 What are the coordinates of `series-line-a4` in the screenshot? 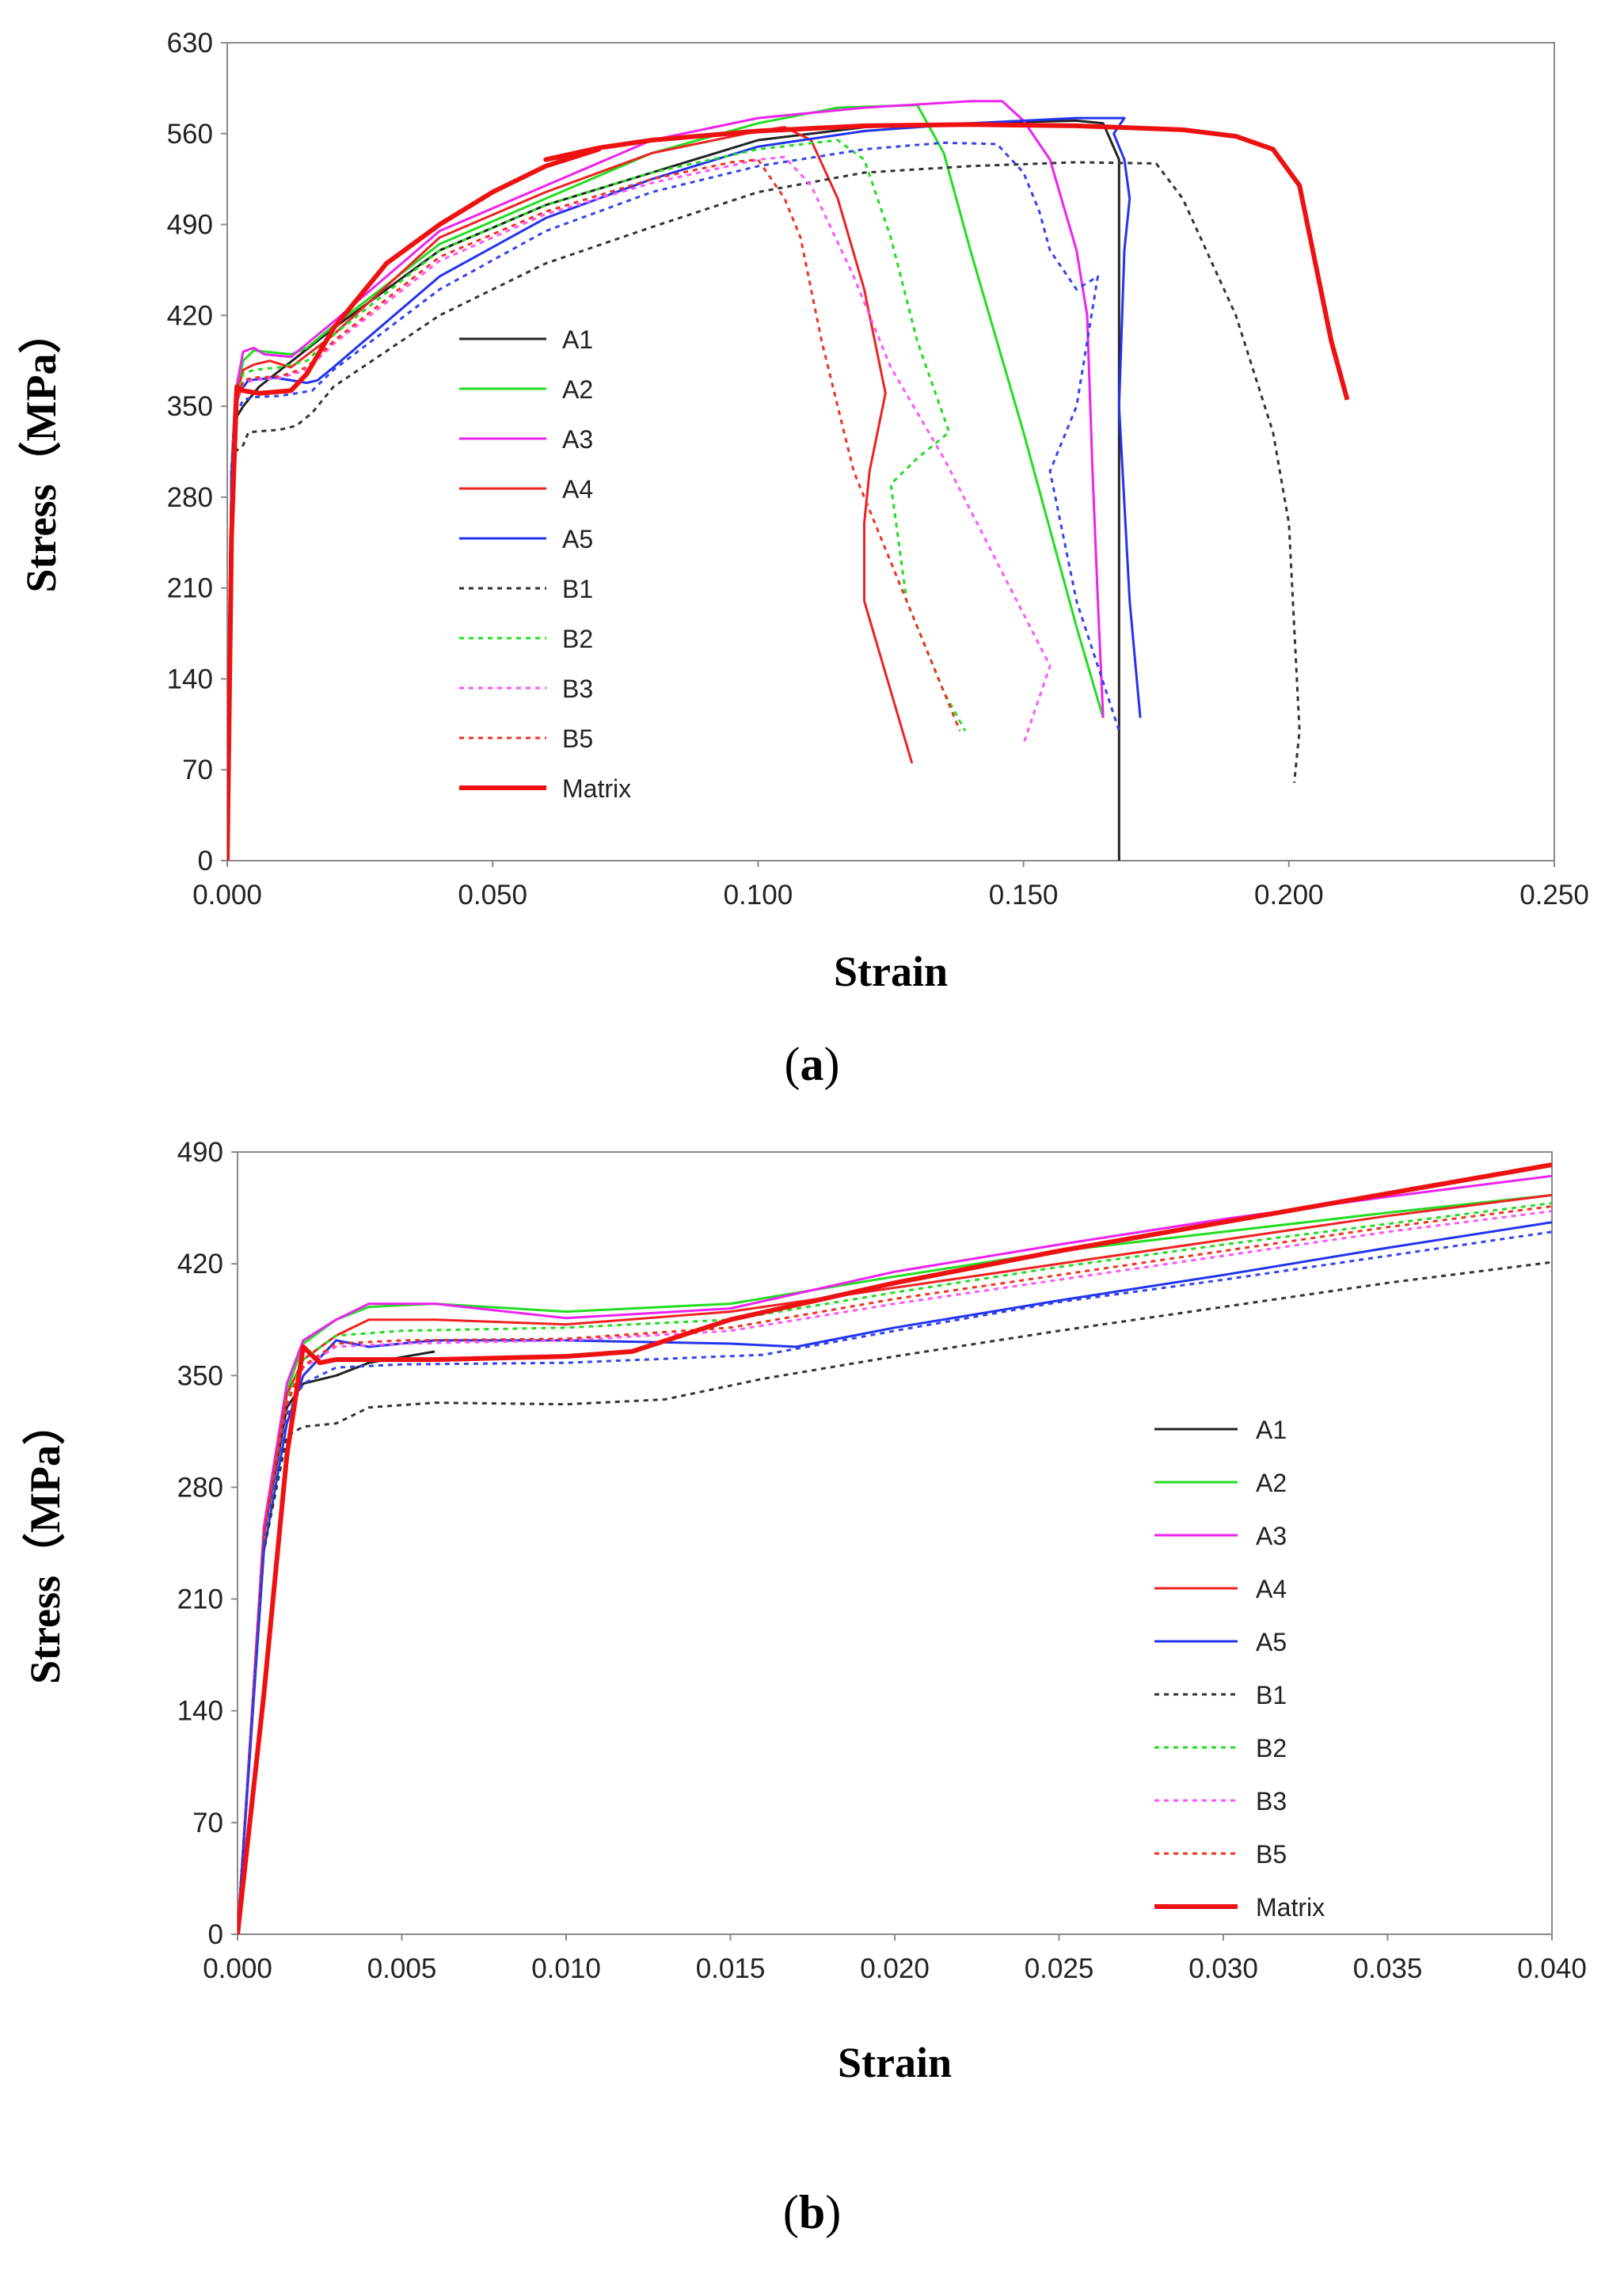 It's located at (570, 494).